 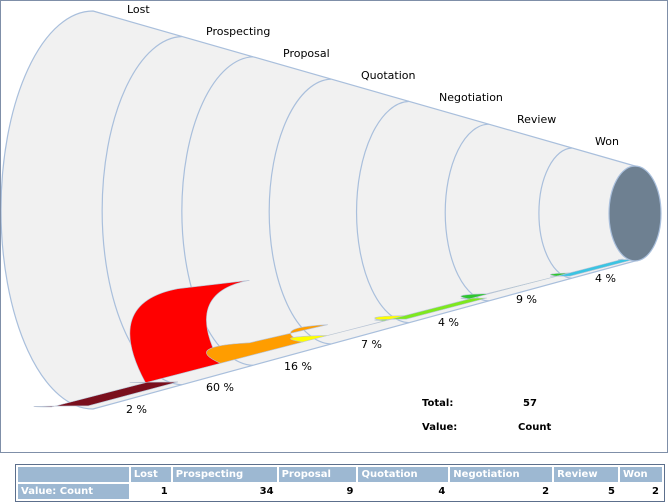 What do you see at coordinates (530, 403) in the screenshot?
I see `total-value: 57` at bounding box center [530, 403].